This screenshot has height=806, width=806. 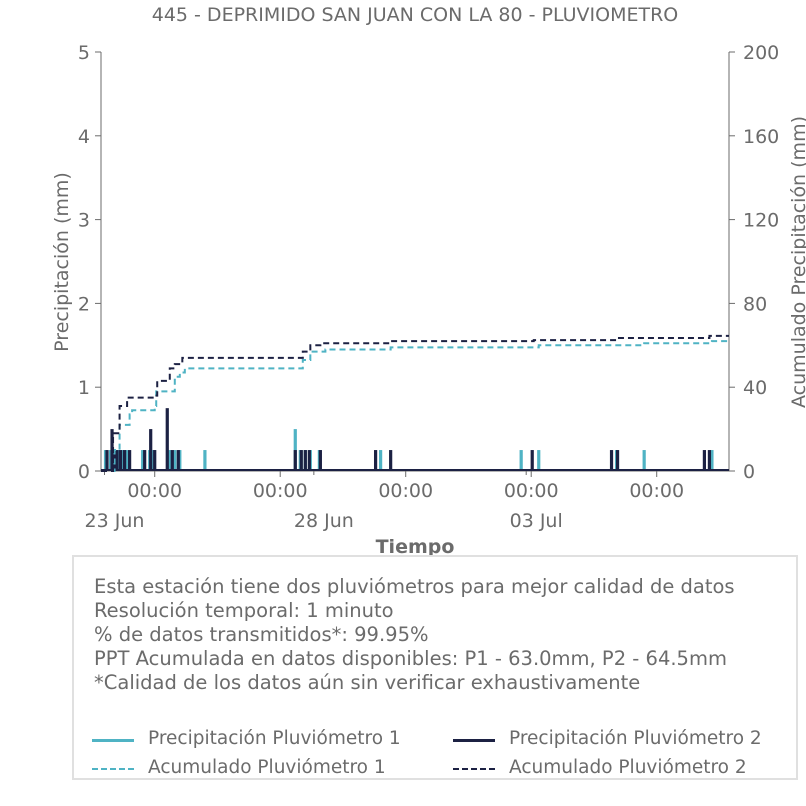 I want to click on legend-label: Precipitación Pluviómetro 2, so click(x=635, y=738).